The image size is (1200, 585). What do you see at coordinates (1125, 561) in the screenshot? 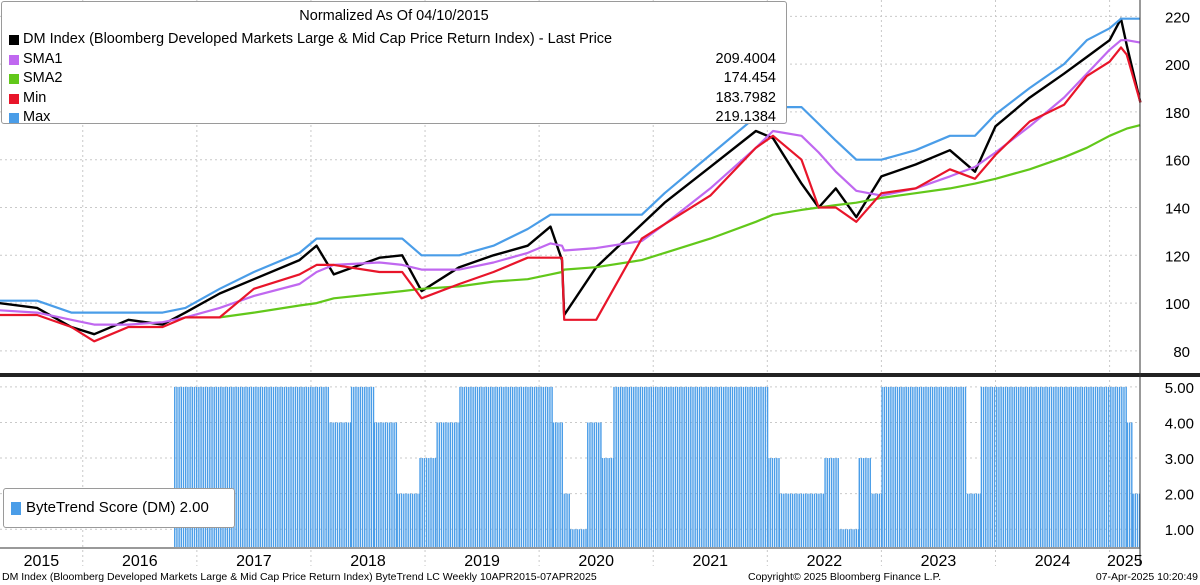
I see `x-tick-label: 2025` at bounding box center [1125, 561].